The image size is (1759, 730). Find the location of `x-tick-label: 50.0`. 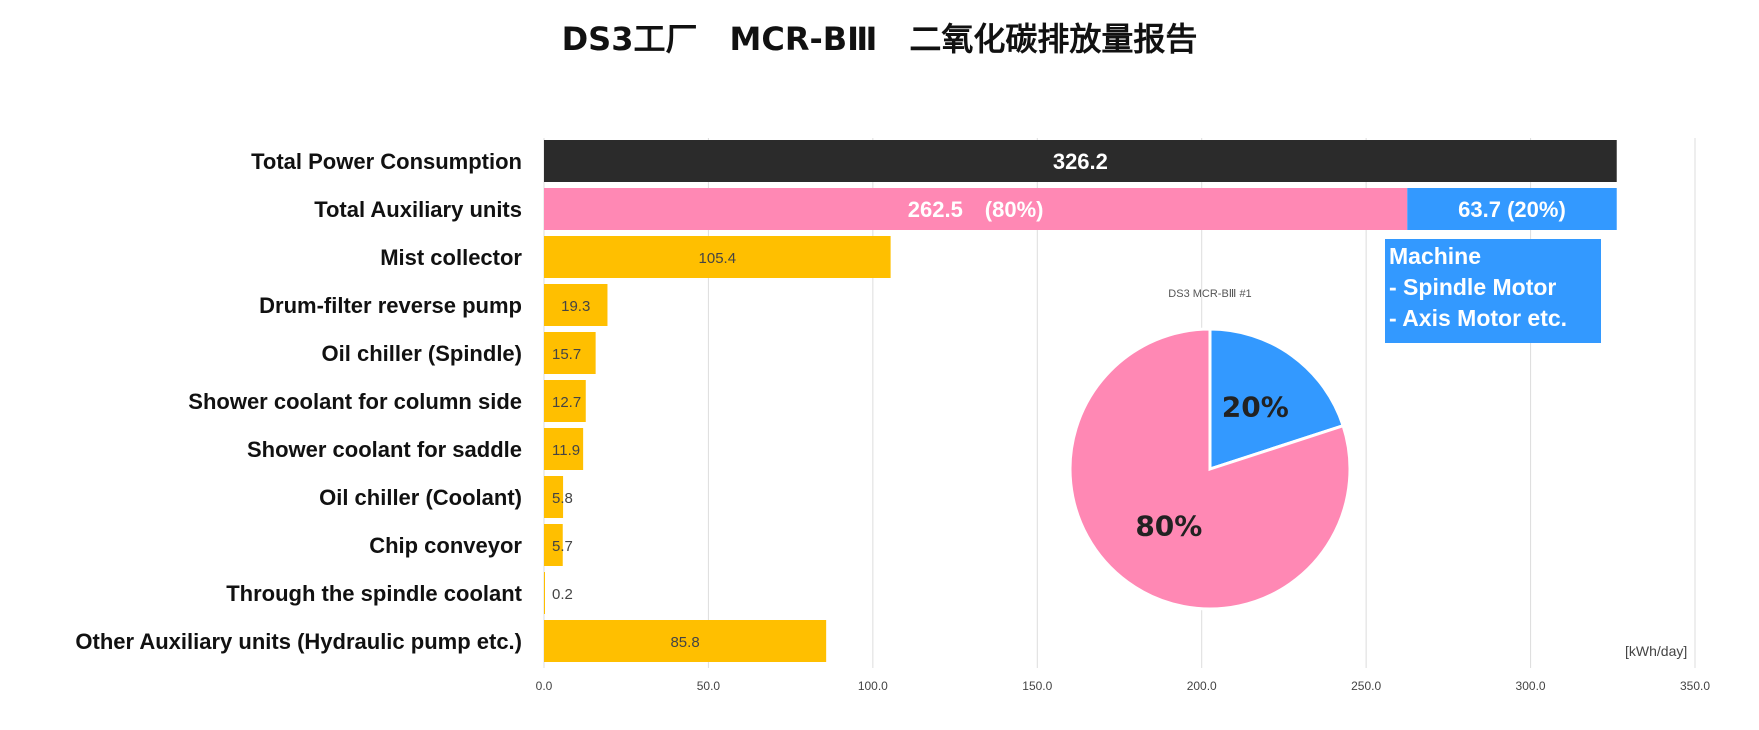

x-tick-label: 50.0 is located at coordinates (709, 686).